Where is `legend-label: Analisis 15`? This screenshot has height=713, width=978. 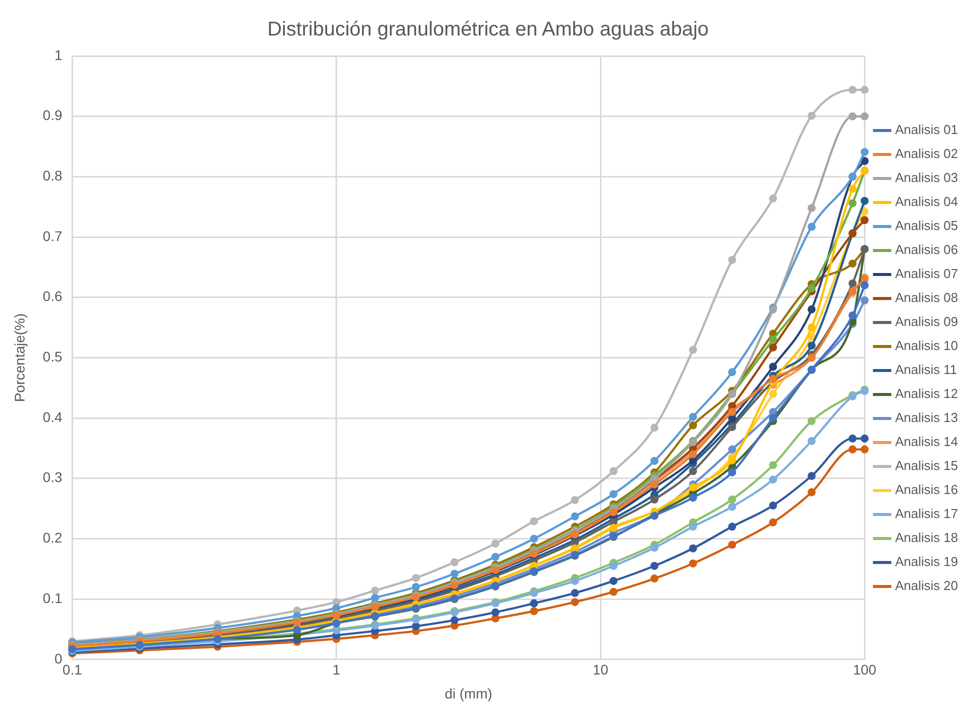
legend-label: Analisis 15 is located at coordinates (926, 466).